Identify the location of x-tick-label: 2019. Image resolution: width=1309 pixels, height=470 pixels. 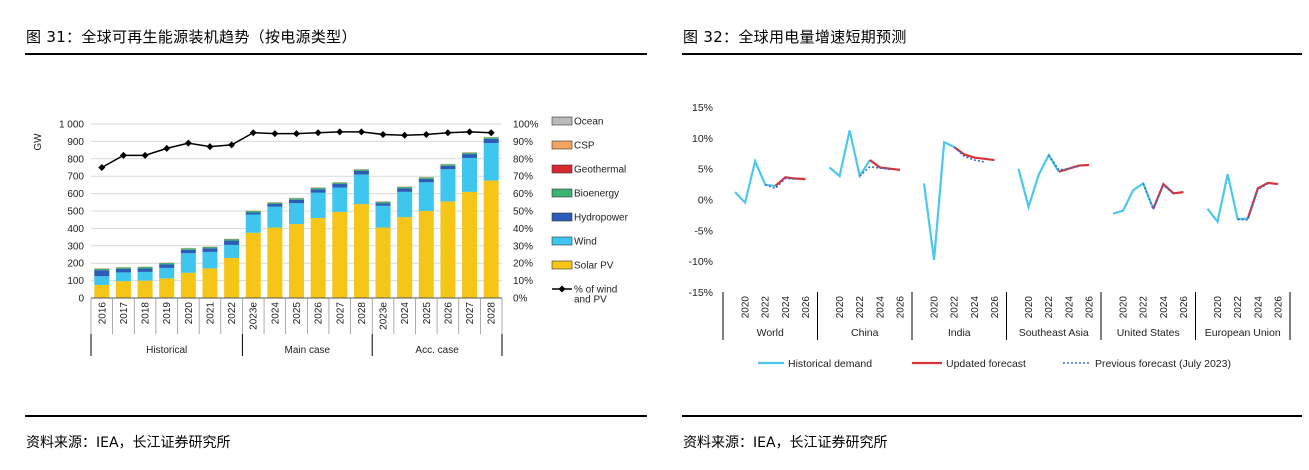
(167, 313).